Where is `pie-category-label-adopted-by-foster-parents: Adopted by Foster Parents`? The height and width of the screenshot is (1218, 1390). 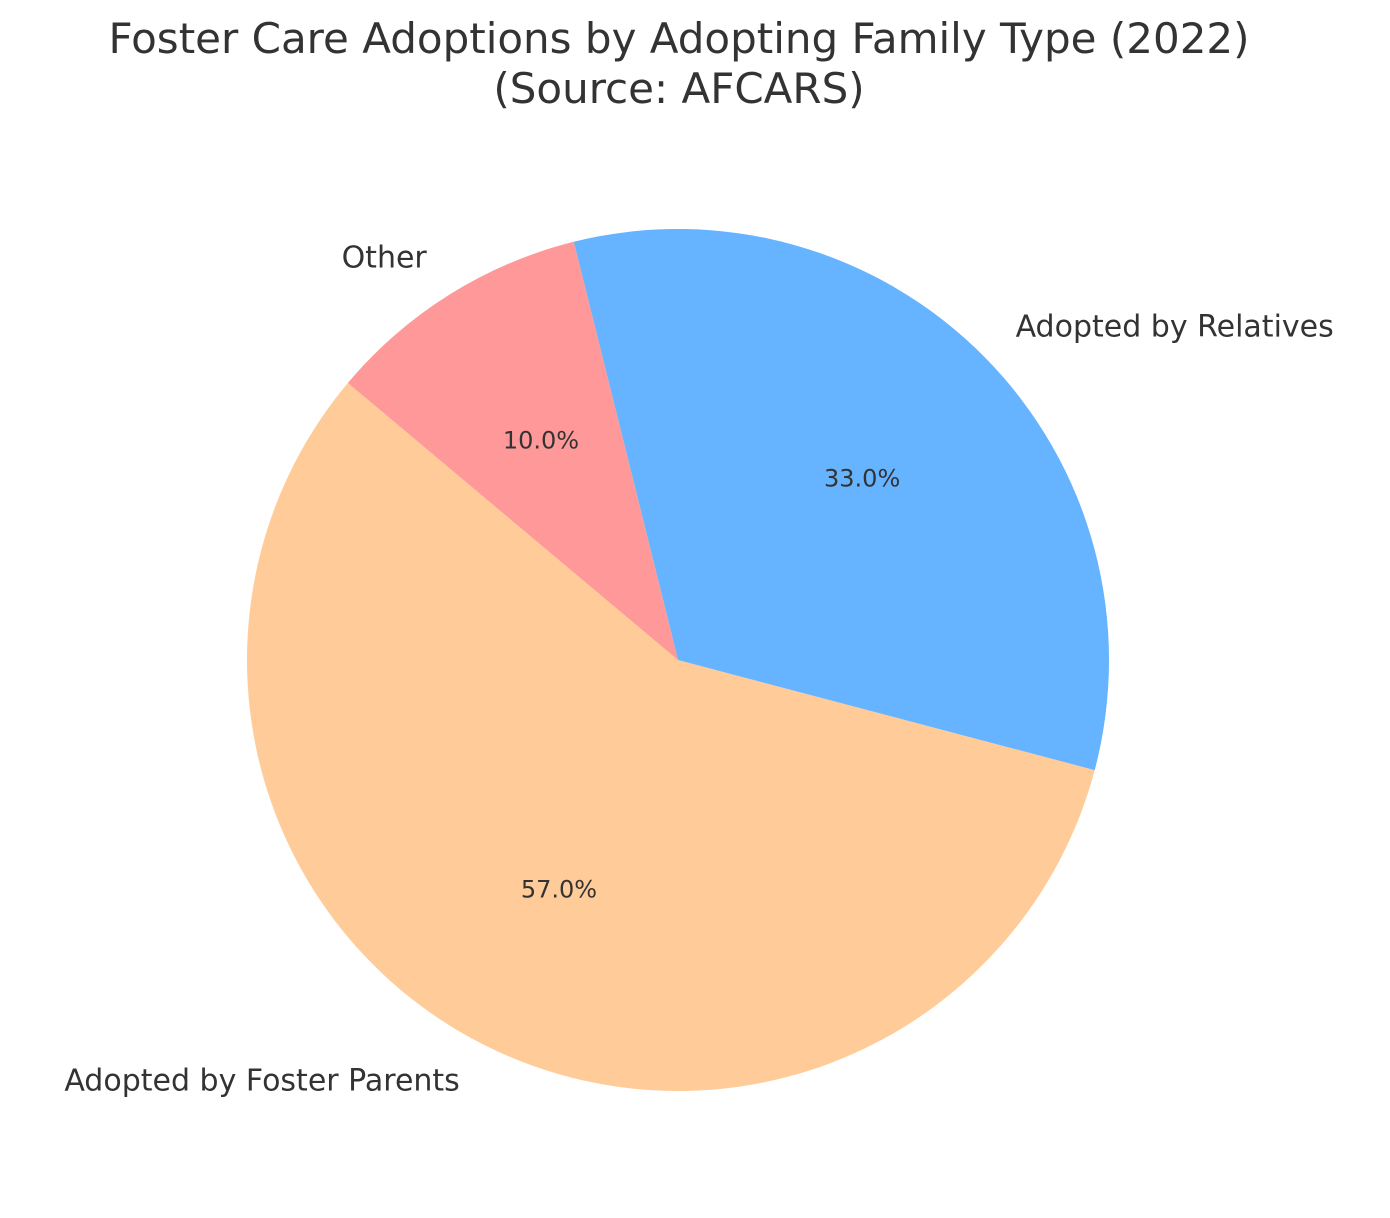 pie-category-label-adopted-by-foster-parents: Adopted by Foster Parents is located at coordinates (262, 1080).